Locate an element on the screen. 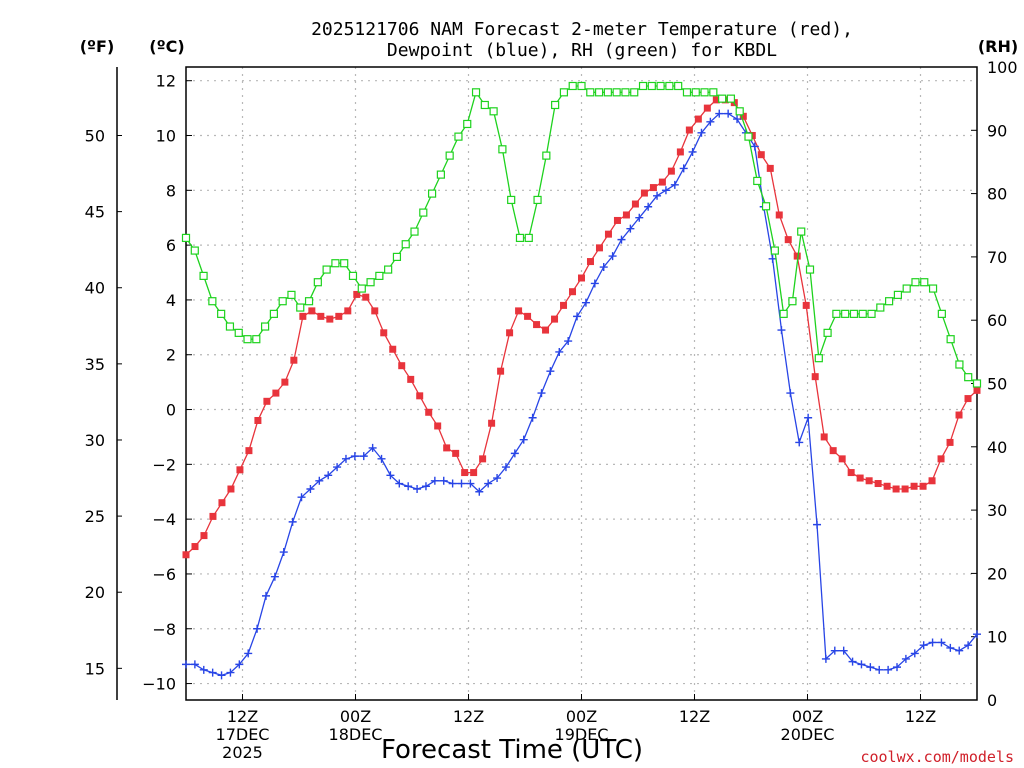  x-tick-label: 18DEC is located at coordinates (356, 734).